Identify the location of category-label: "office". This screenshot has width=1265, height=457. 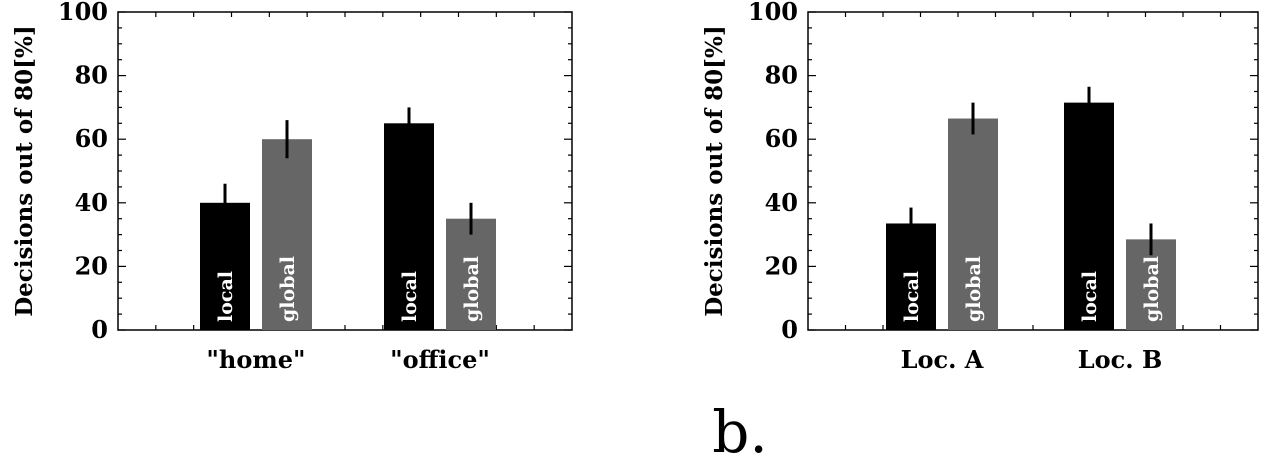
(440, 359).